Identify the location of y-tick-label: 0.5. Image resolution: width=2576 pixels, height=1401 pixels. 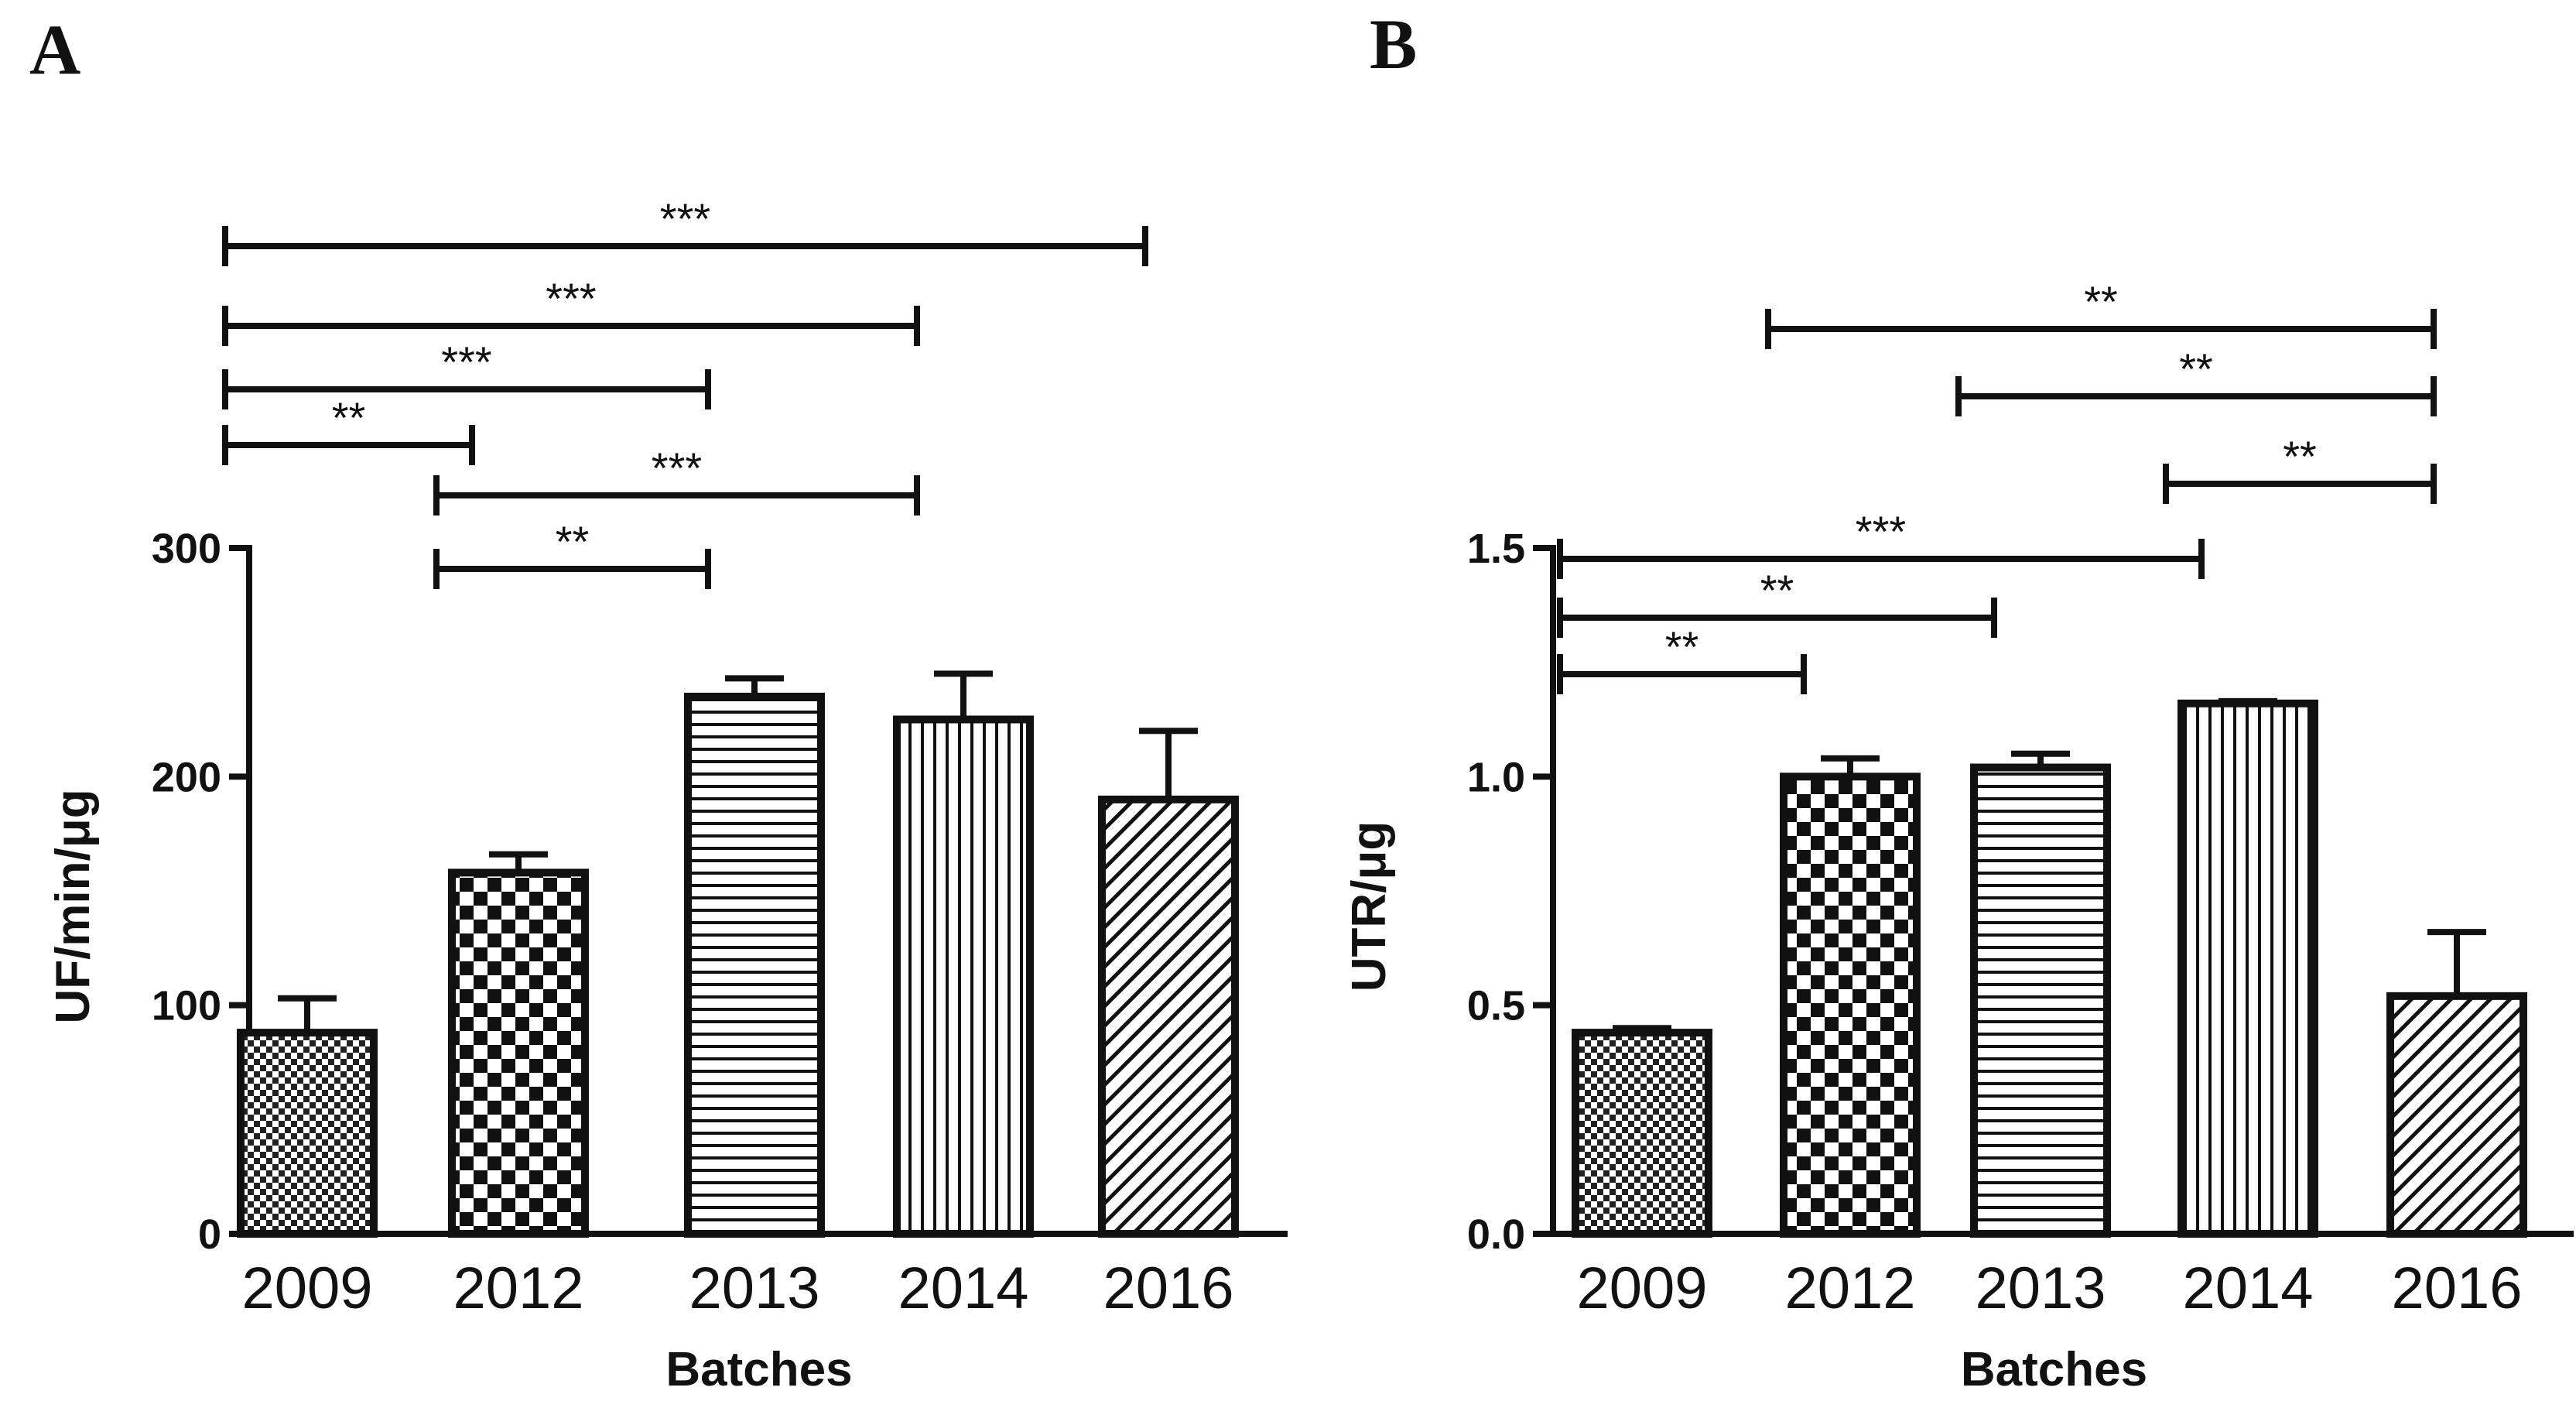
(1496, 1006).